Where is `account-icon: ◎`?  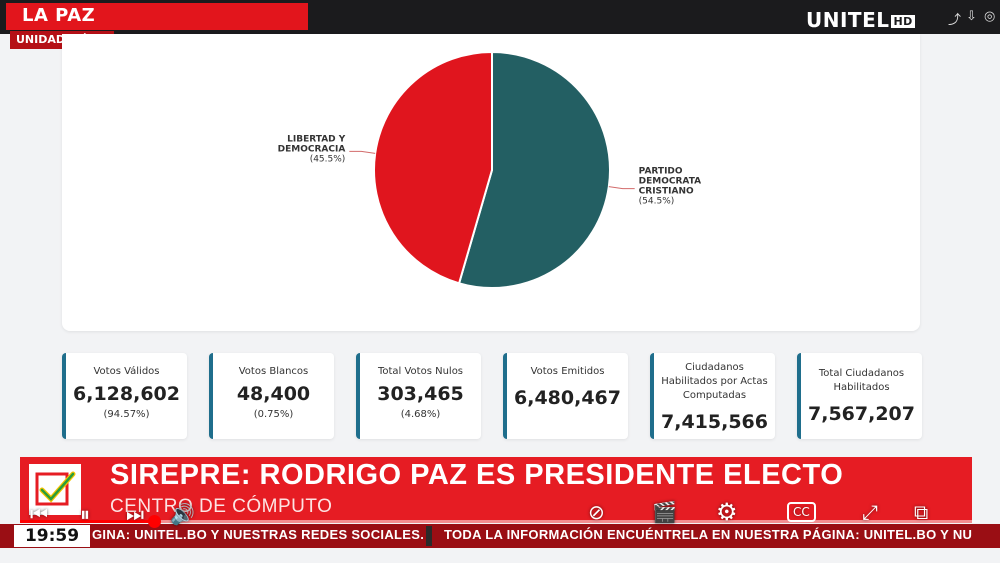
account-icon: ◎ is located at coordinates (990, 16).